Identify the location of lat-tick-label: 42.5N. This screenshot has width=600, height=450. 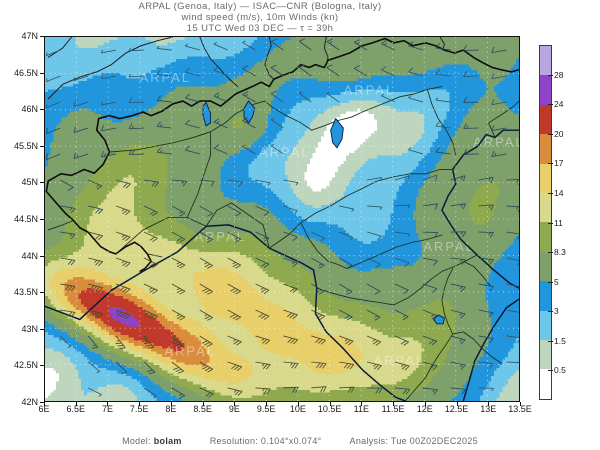
(25, 365).